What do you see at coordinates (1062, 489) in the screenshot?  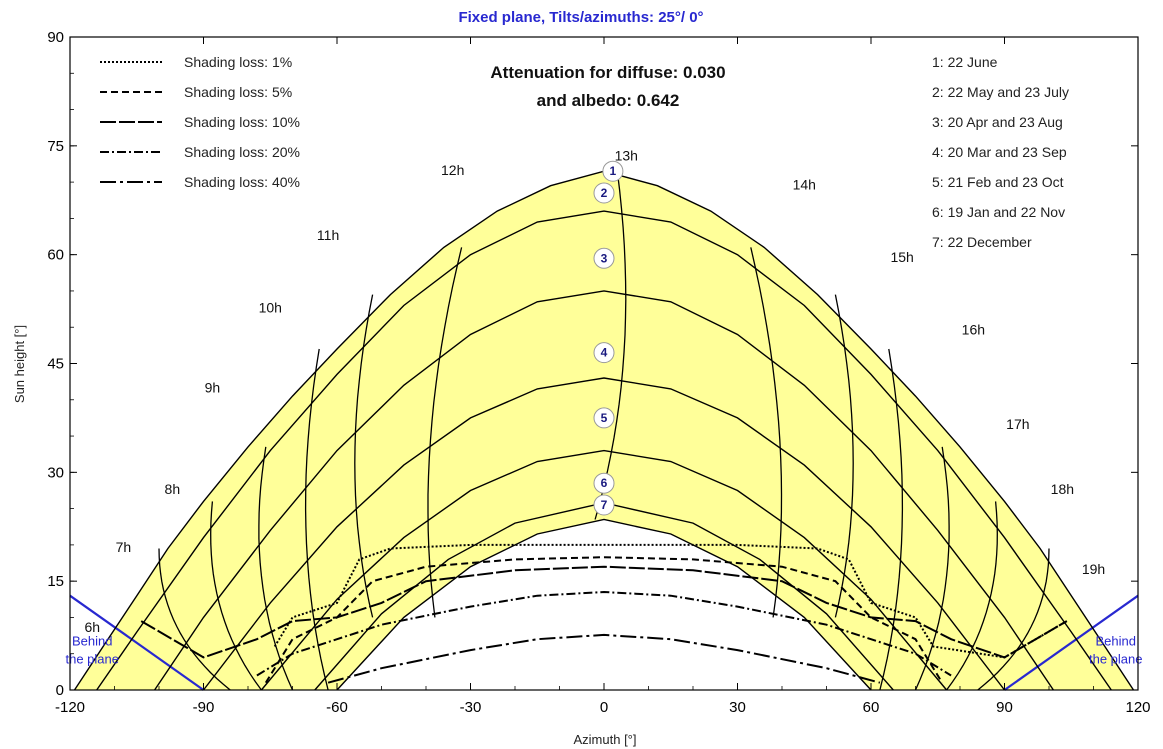 I see `hour-label: 18h` at bounding box center [1062, 489].